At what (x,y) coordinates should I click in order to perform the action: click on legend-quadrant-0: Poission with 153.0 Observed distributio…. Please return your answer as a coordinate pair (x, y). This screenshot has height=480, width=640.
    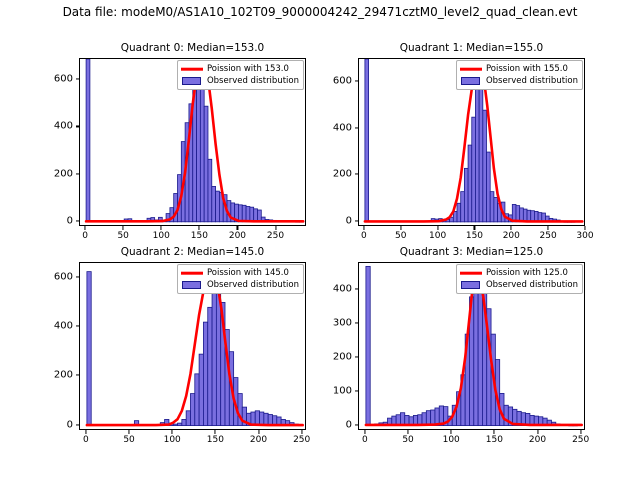
    Looking at the image, I should click on (240, 75).